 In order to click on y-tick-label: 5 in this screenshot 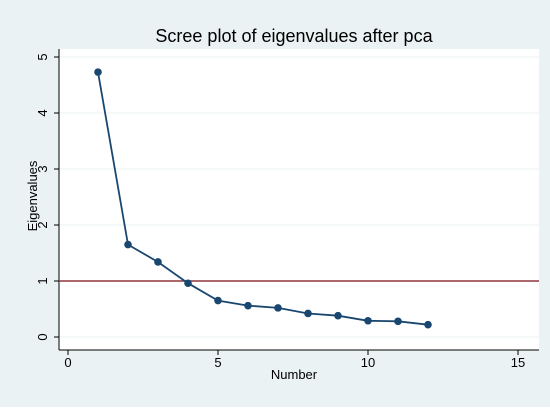, I will do `click(42, 56)`.